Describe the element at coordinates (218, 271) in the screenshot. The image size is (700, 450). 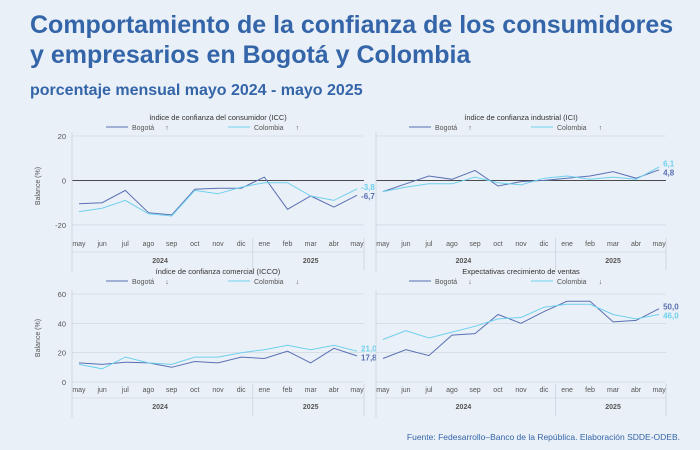
I see `chart-title: índice de confianza comercial (ICCO)` at that location.